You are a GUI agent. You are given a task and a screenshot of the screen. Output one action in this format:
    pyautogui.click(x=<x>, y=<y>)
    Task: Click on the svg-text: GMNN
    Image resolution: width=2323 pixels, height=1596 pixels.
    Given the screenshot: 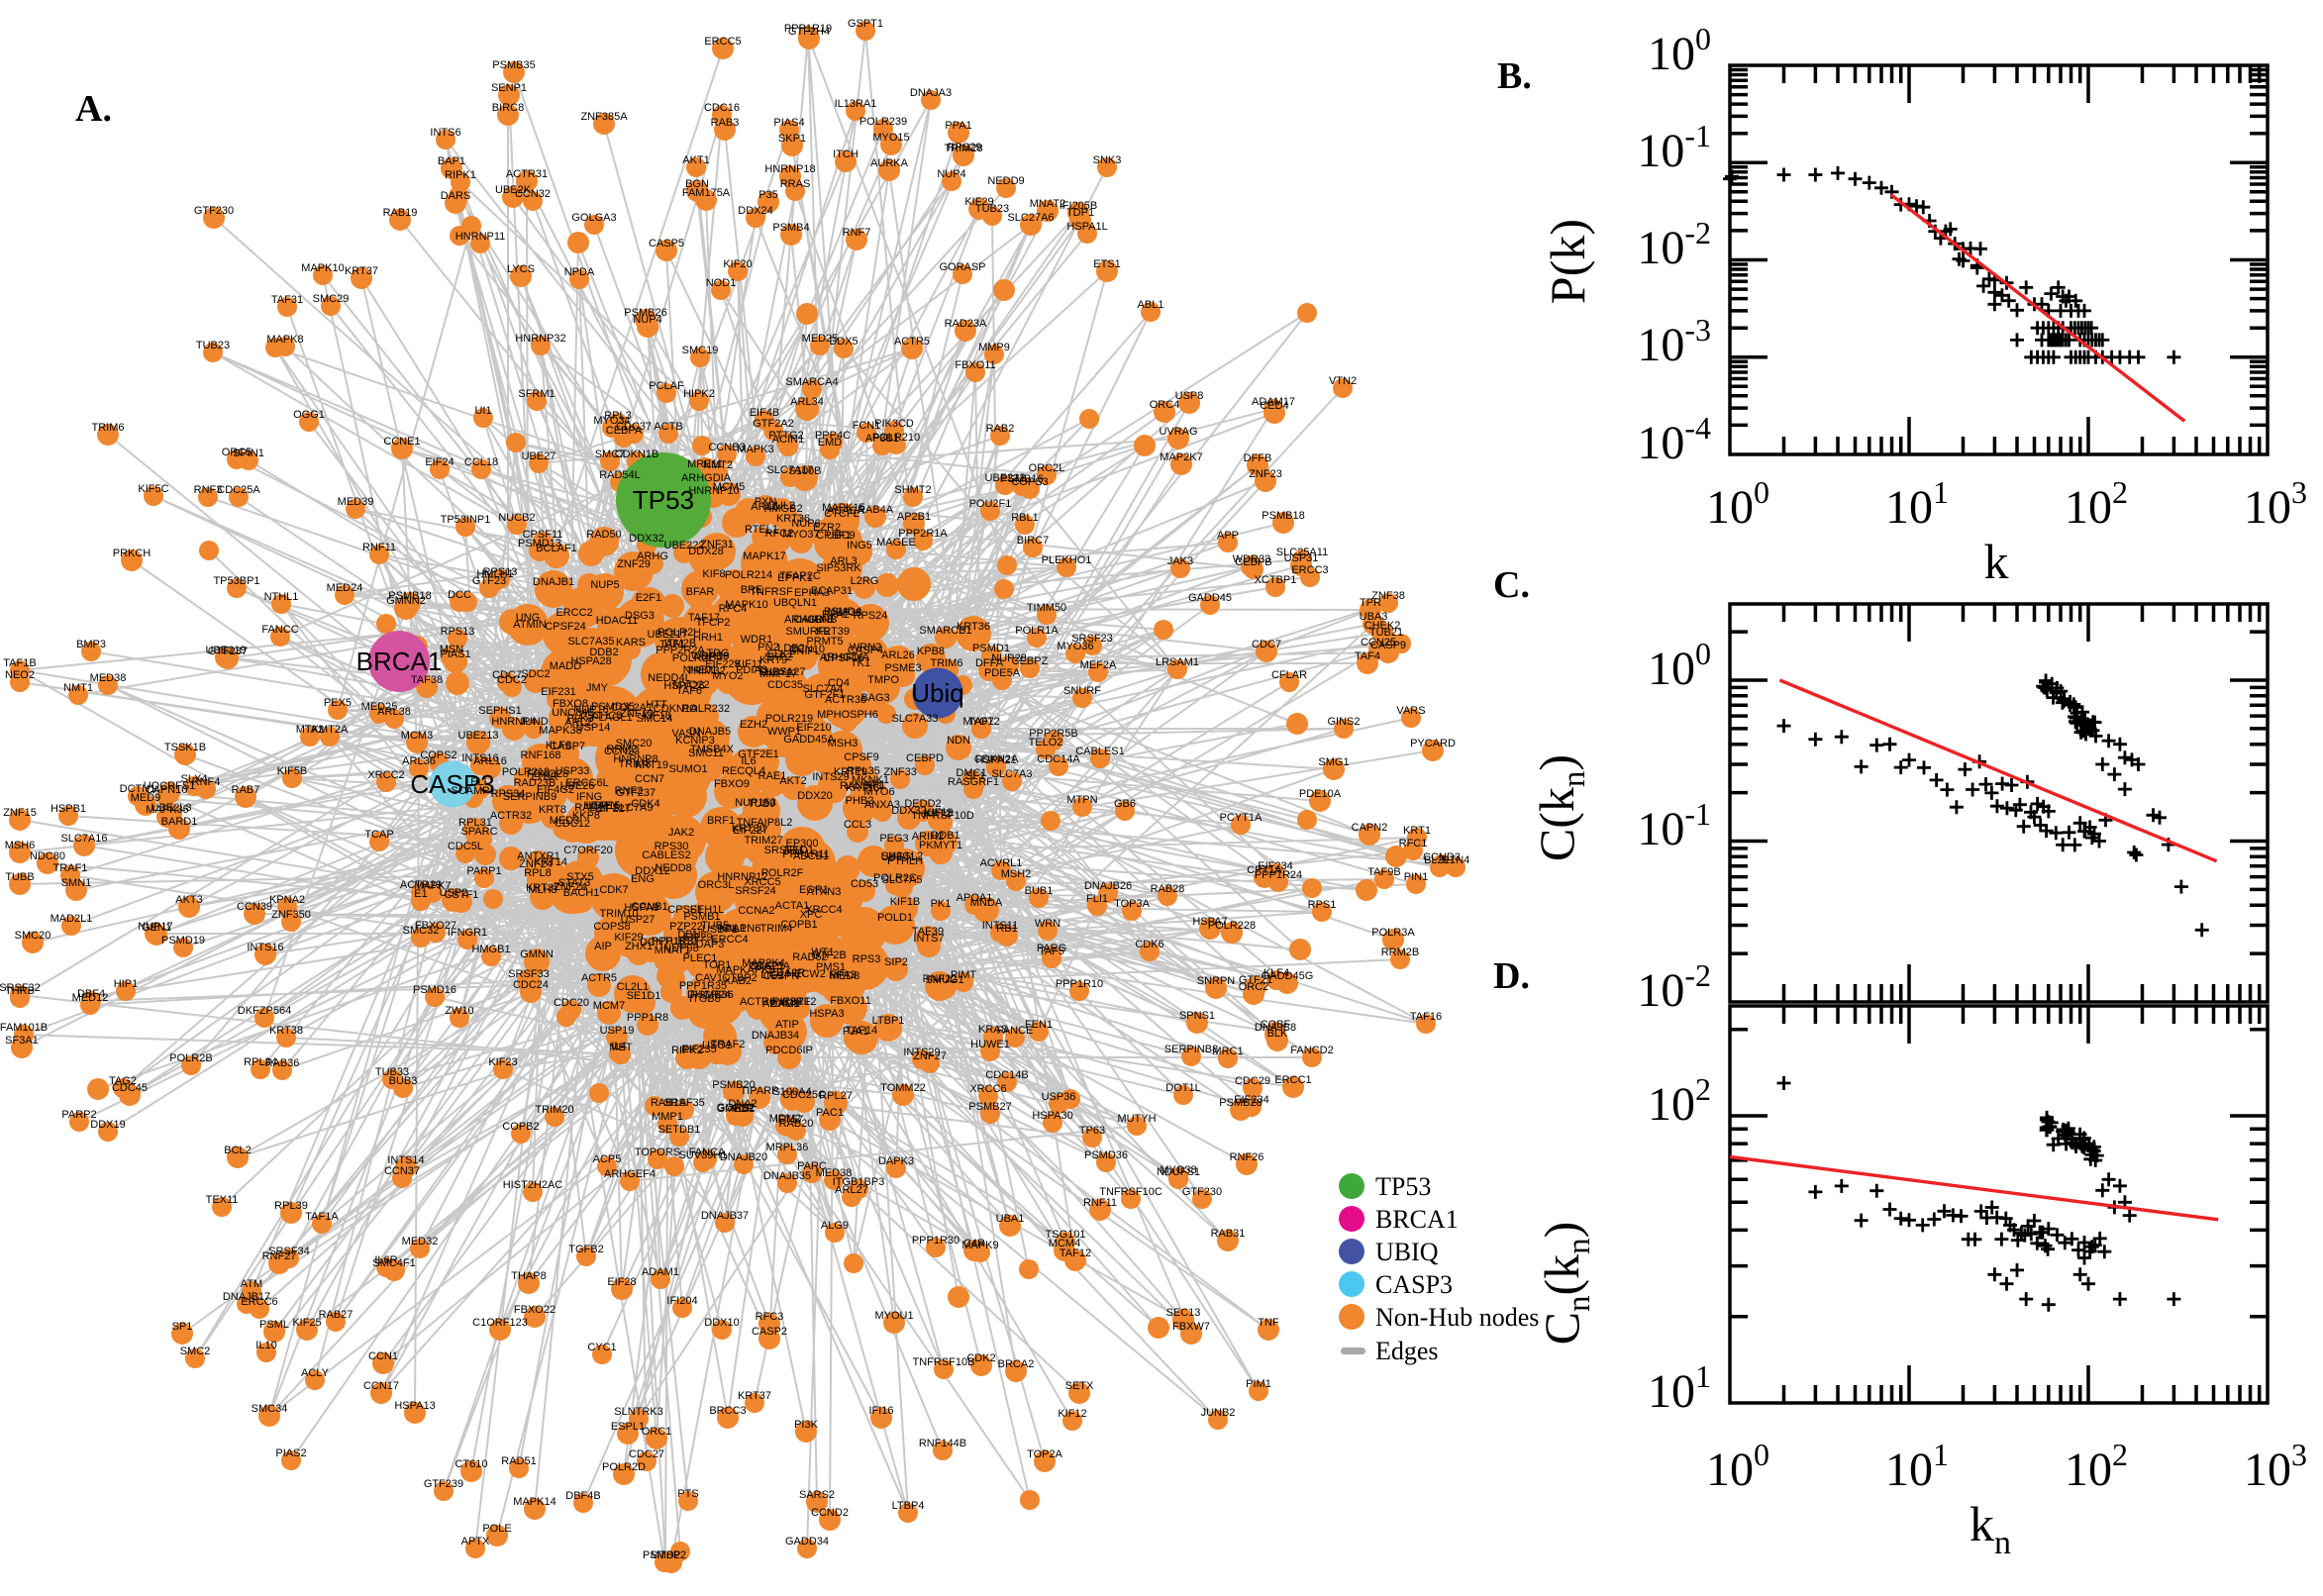 What is the action you would take?
    pyautogui.click(x=537, y=954)
    